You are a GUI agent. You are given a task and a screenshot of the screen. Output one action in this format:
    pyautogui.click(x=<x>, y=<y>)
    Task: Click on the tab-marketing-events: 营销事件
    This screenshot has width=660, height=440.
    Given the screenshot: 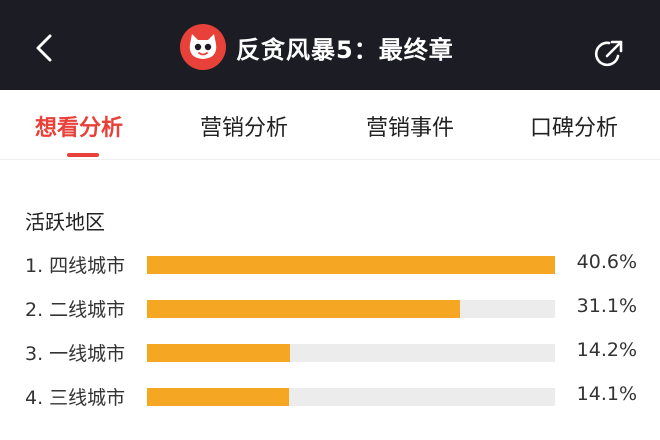 What is the action you would take?
    pyautogui.click(x=410, y=128)
    